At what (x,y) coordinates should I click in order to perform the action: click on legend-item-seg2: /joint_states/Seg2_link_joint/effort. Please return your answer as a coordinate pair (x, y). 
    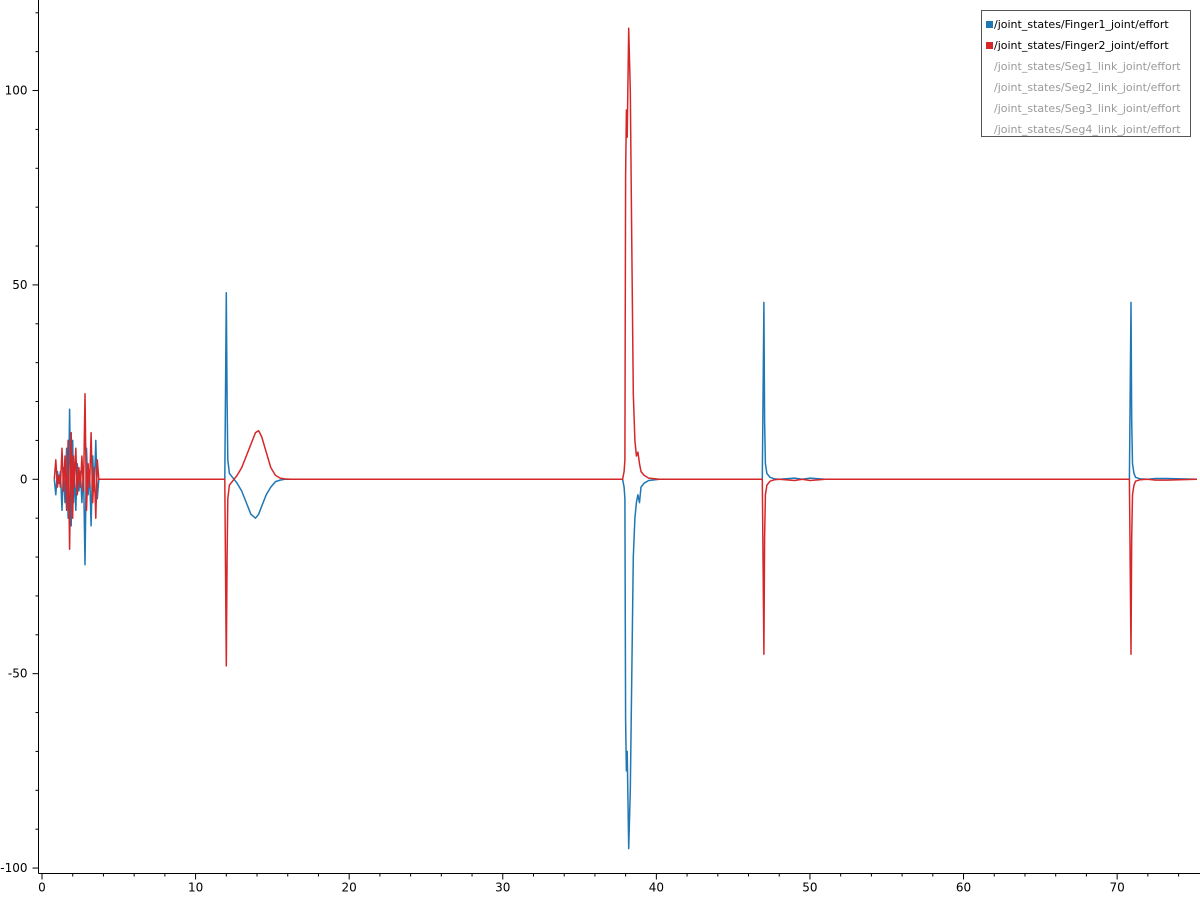
    Looking at the image, I should click on (1088, 87).